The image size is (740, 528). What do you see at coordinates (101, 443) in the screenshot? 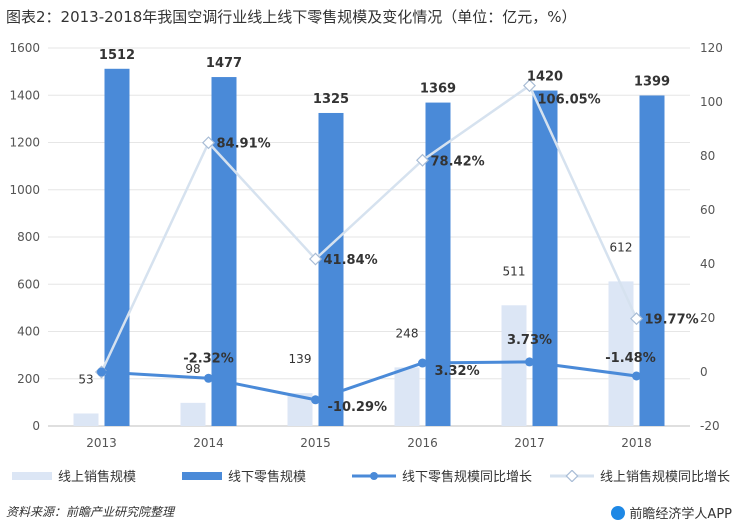
I see `x-tick-label: 2013` at bounding box center [101, 443].